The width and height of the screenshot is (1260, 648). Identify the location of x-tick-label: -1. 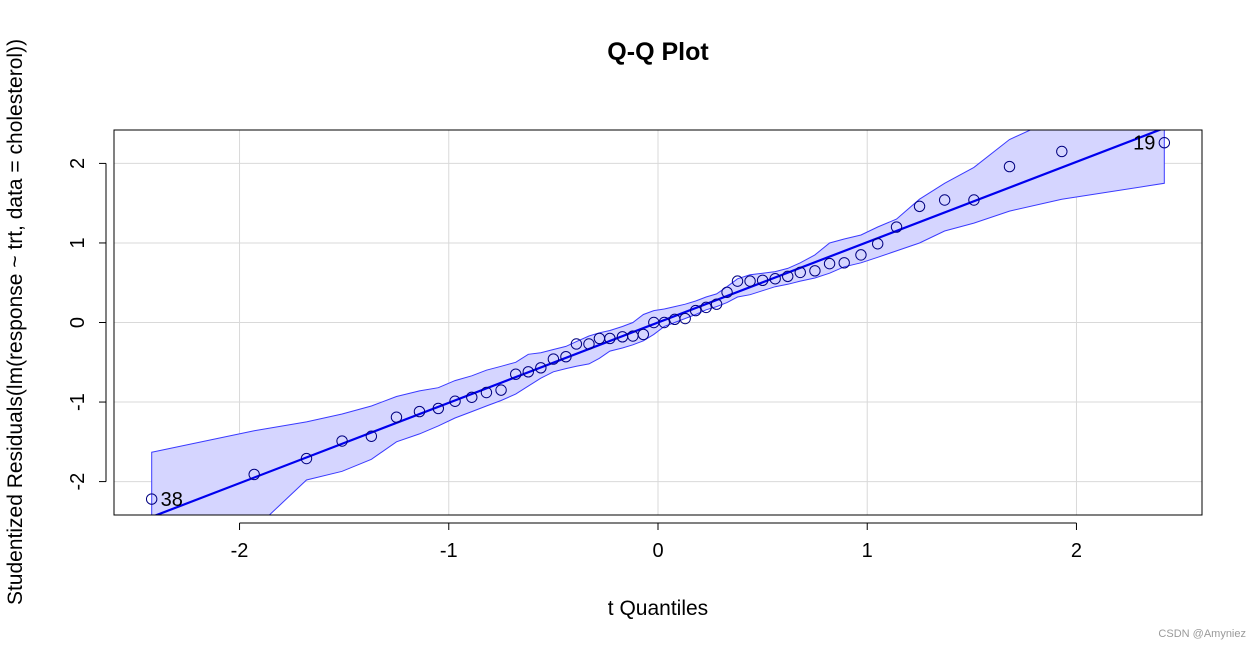
(449, 551).